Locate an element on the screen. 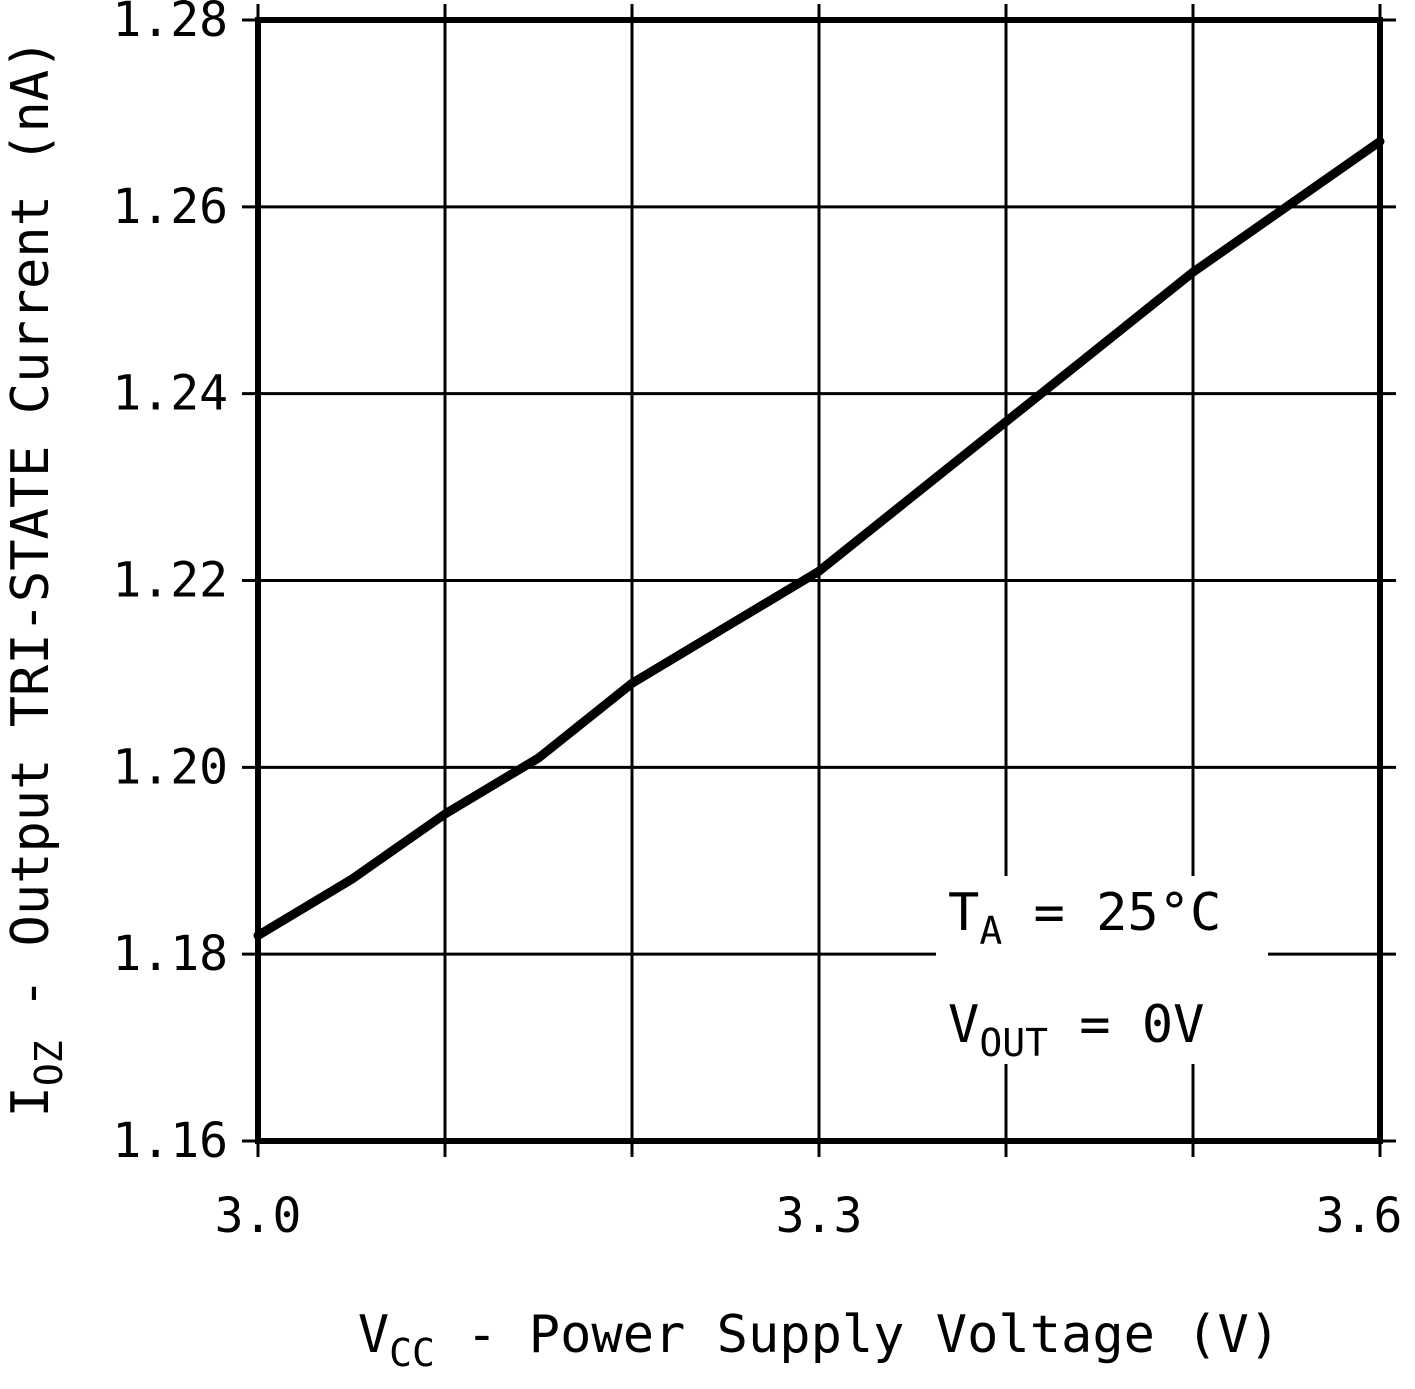 The height and width of the screenshot is (1389, 1415). annotation-text: TA = 25°C is located at coordinates (1084, 918).